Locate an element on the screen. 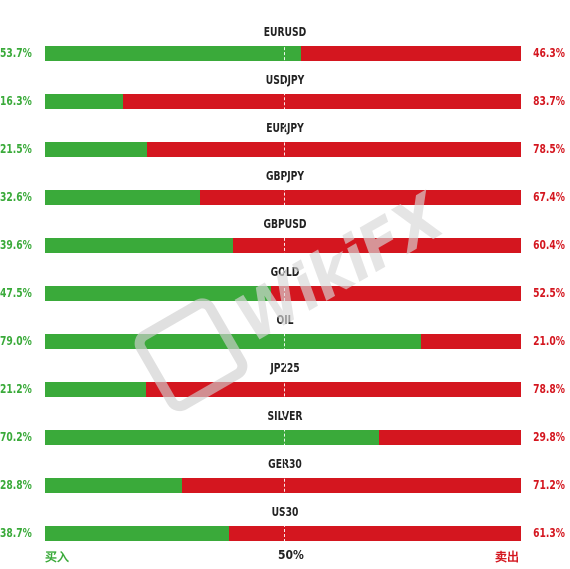  footer-mid-label: 50% is located at coordinates (291, 555).